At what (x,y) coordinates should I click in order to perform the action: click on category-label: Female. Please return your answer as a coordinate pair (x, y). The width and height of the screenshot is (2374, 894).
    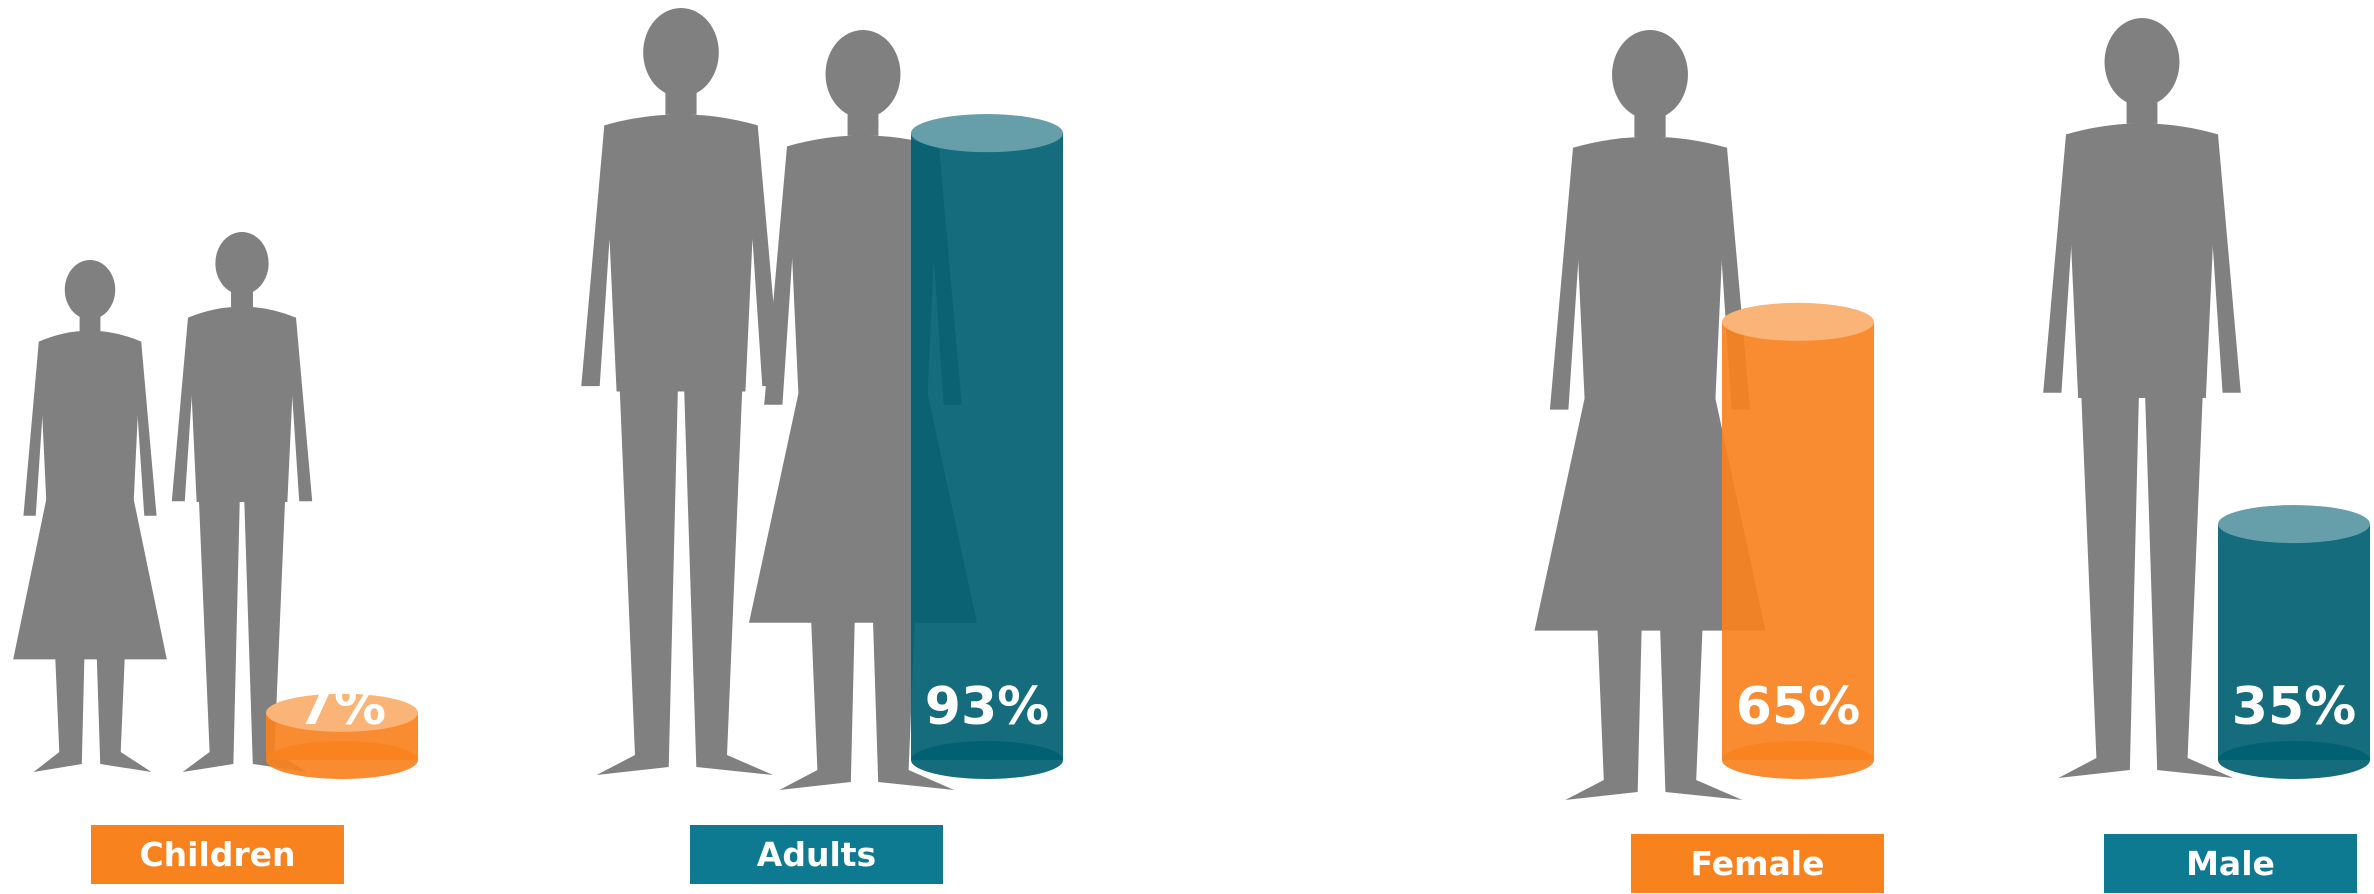
    Looking at the image, I should click on (1758, 863).